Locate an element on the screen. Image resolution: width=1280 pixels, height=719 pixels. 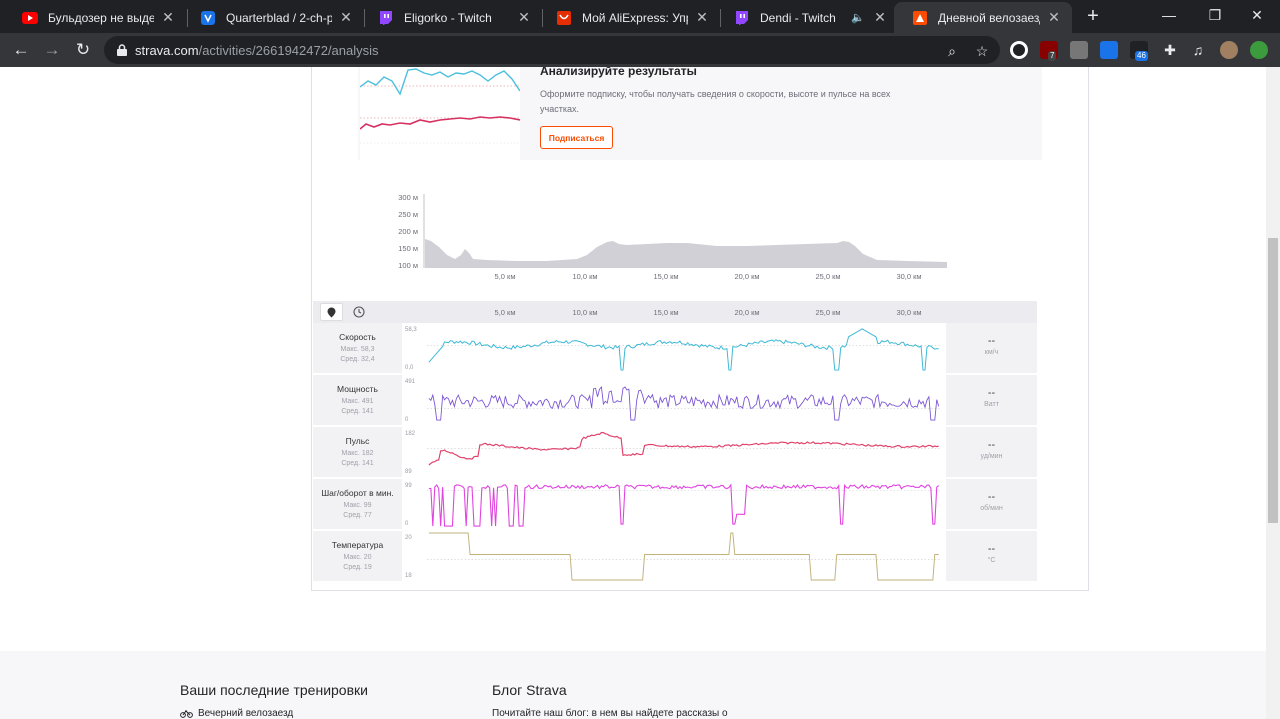
axis-bottom: 89 is located at coordinates (408, 472).